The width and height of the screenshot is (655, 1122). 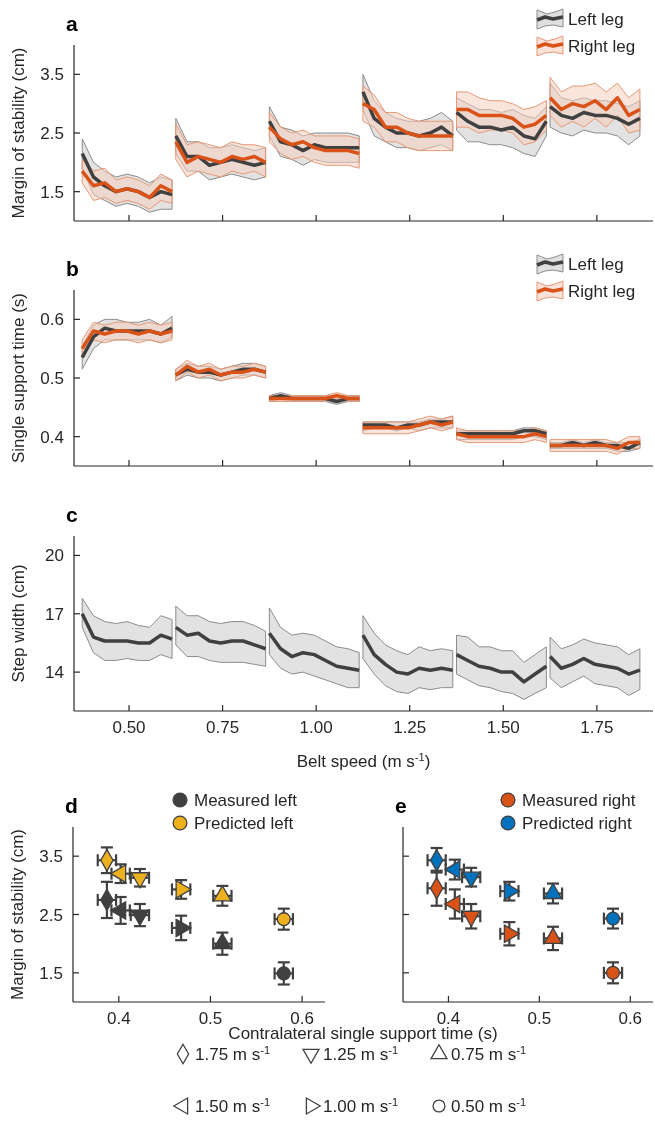 I want to click on text: 1.25 m s$^{-1}$, so click(x=361, y=1054).